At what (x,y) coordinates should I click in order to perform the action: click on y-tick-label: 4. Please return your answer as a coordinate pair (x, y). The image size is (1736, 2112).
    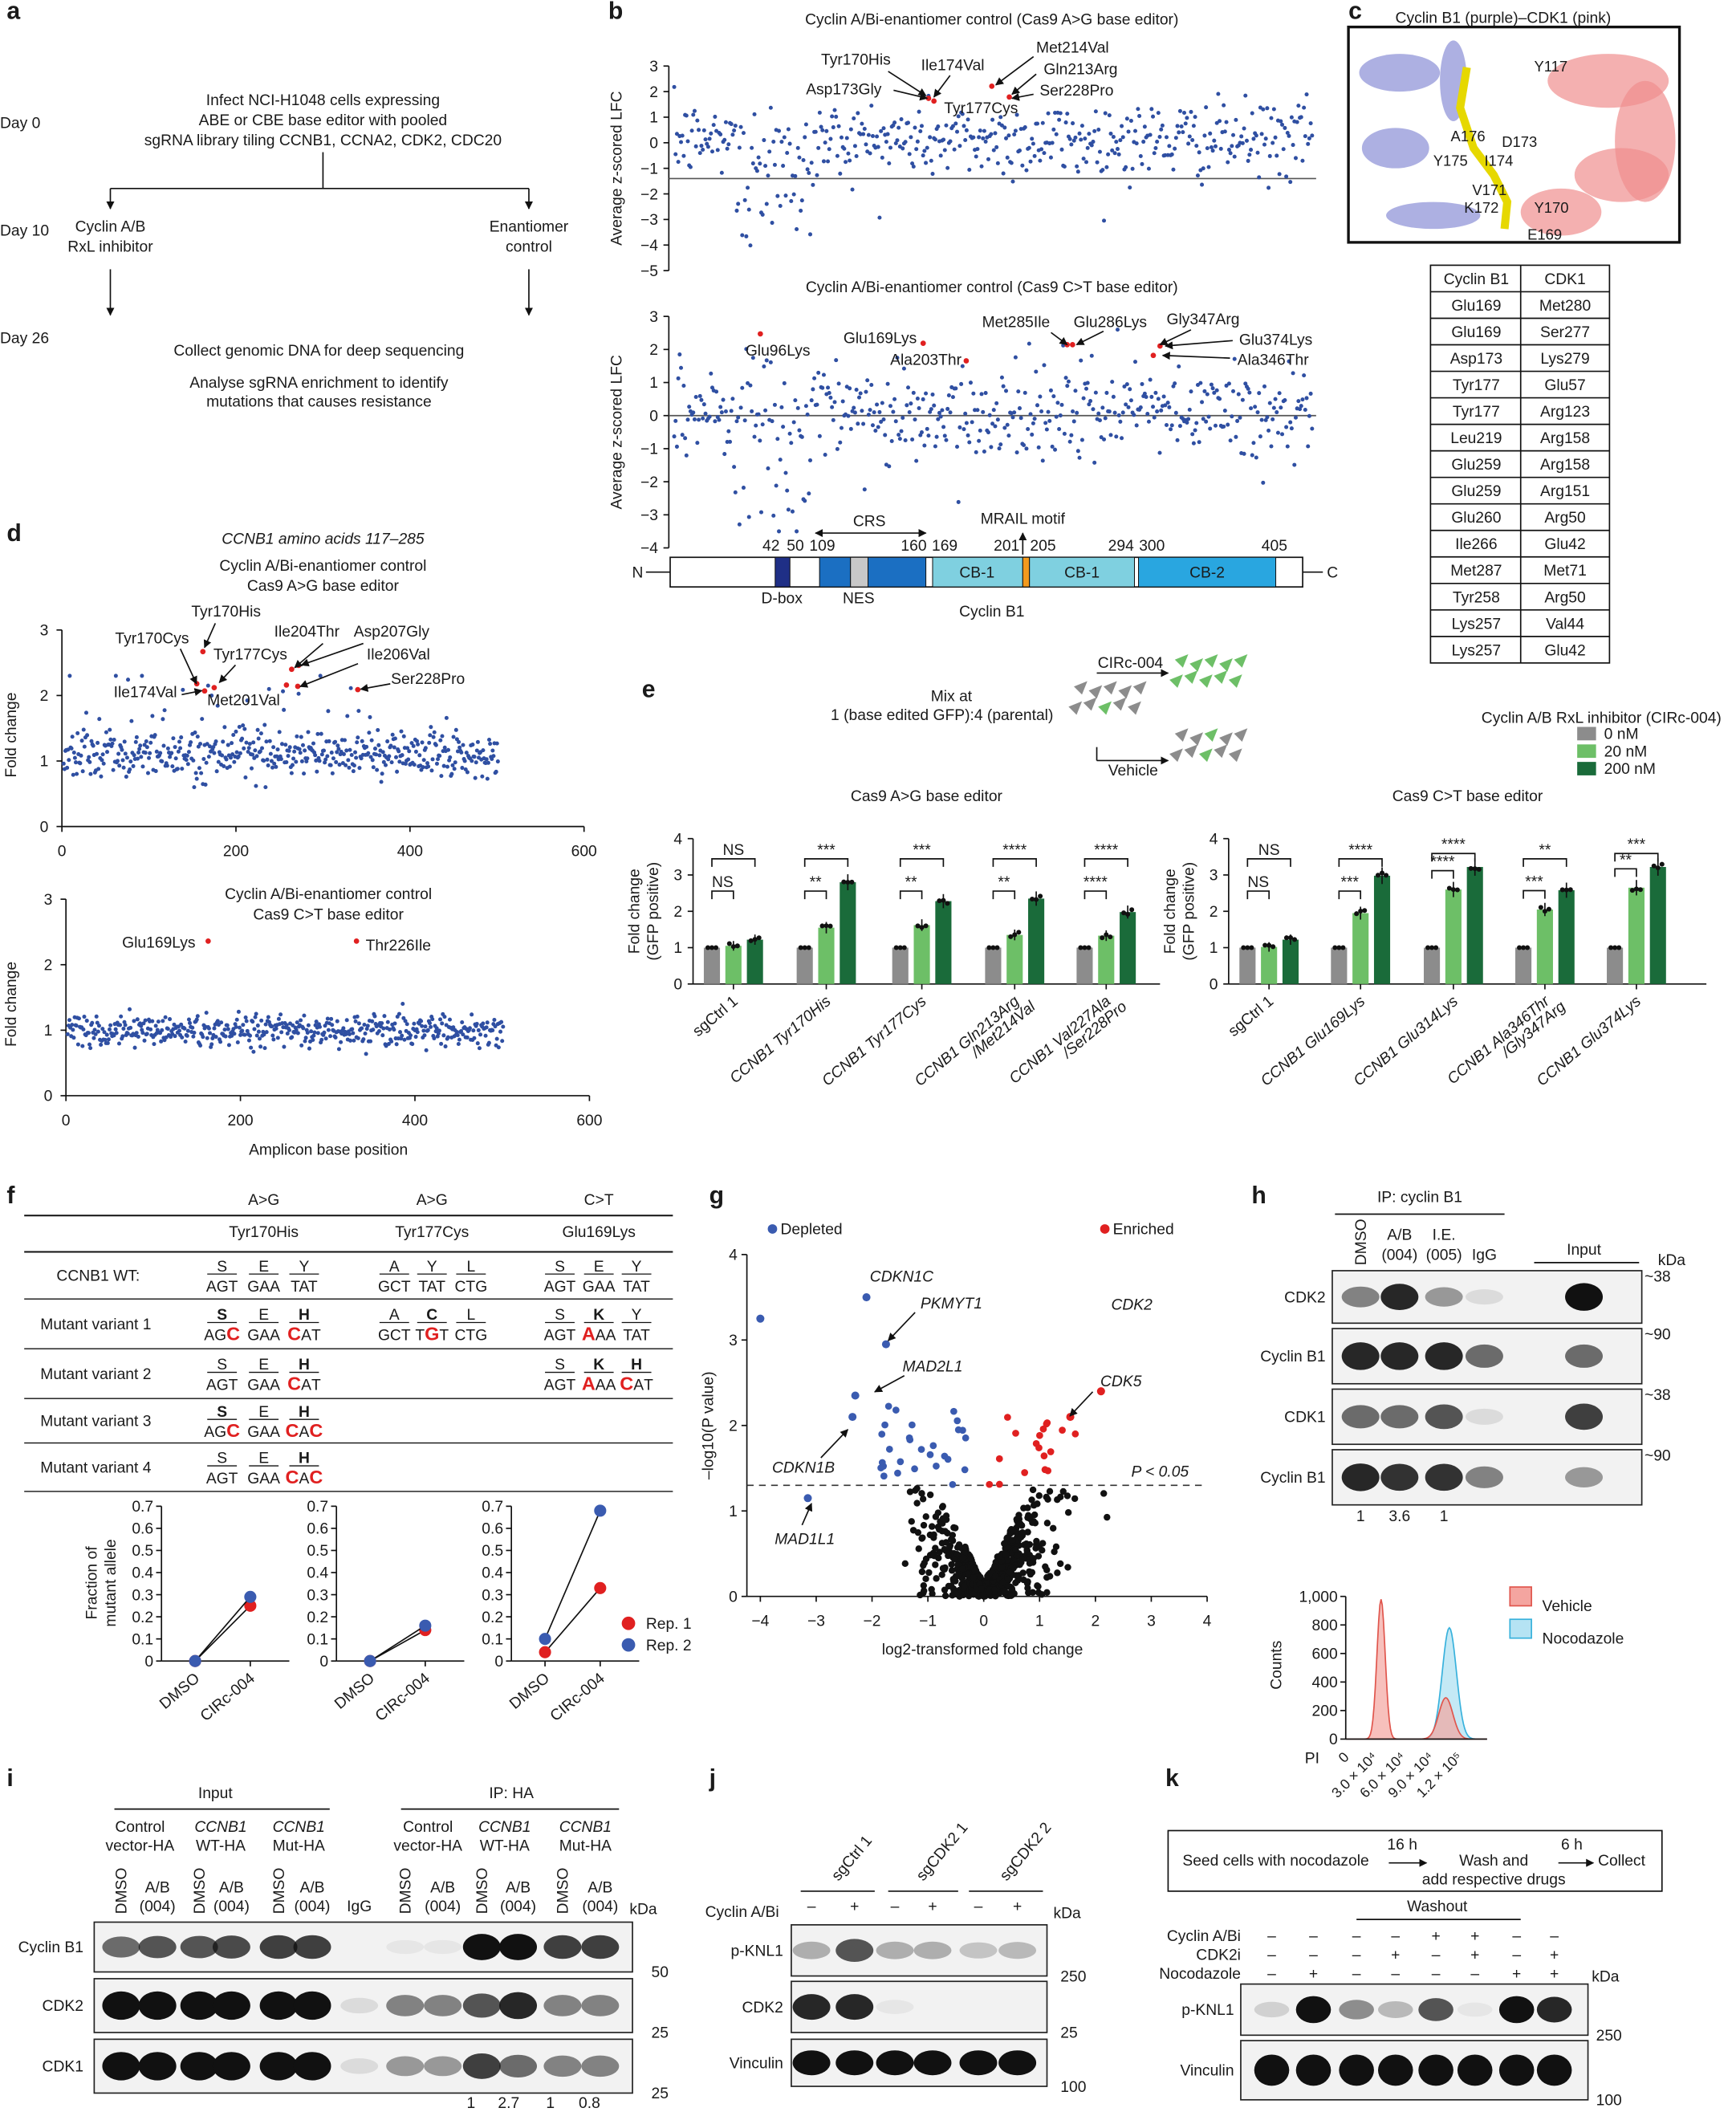
    Looking at the image, I should click on (1214, 839).